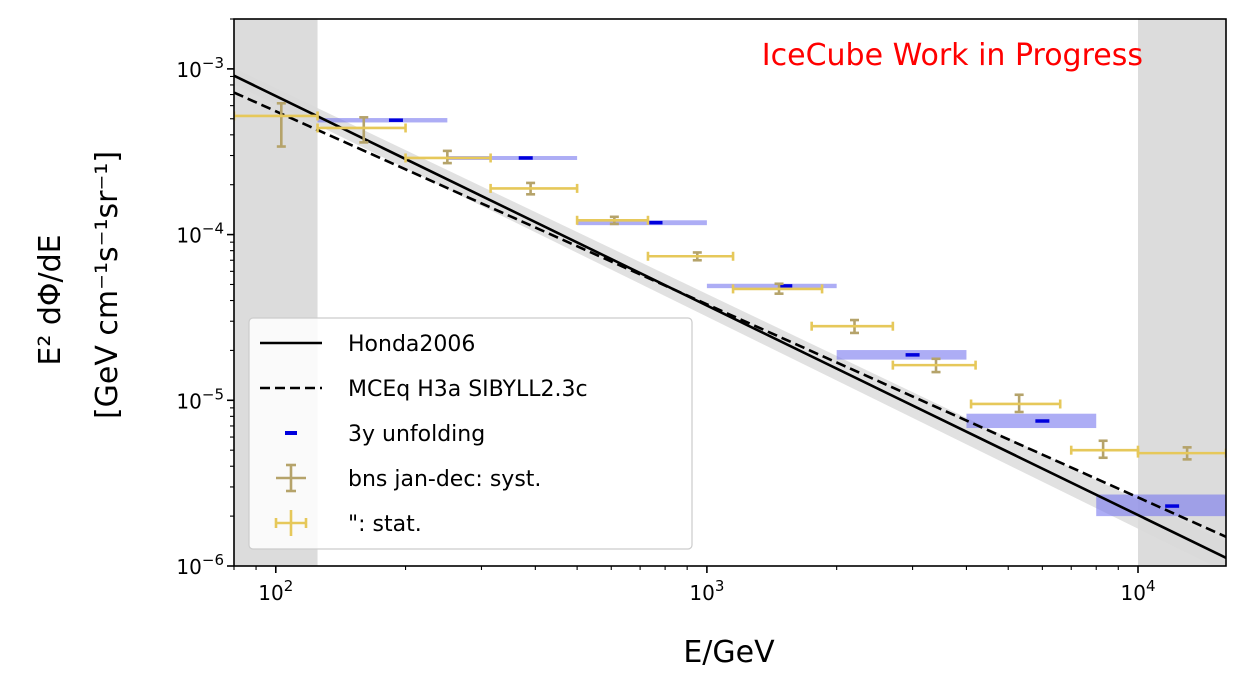  What do you see at coordinates (200, 68) in the screenshot?
I see `y-tick-label: 10⁻³` at bounding box center [200, 68].